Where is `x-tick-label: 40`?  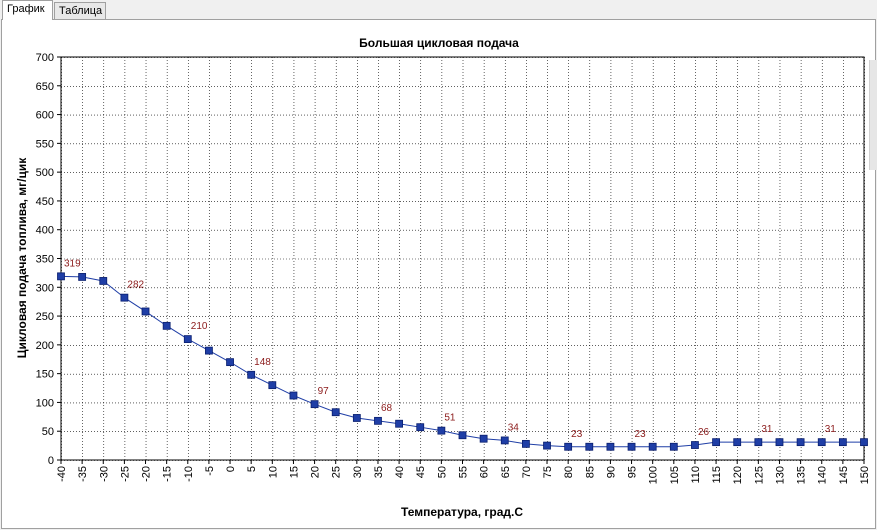
x-tick-label: 40 is located at coordinates (400, 472).